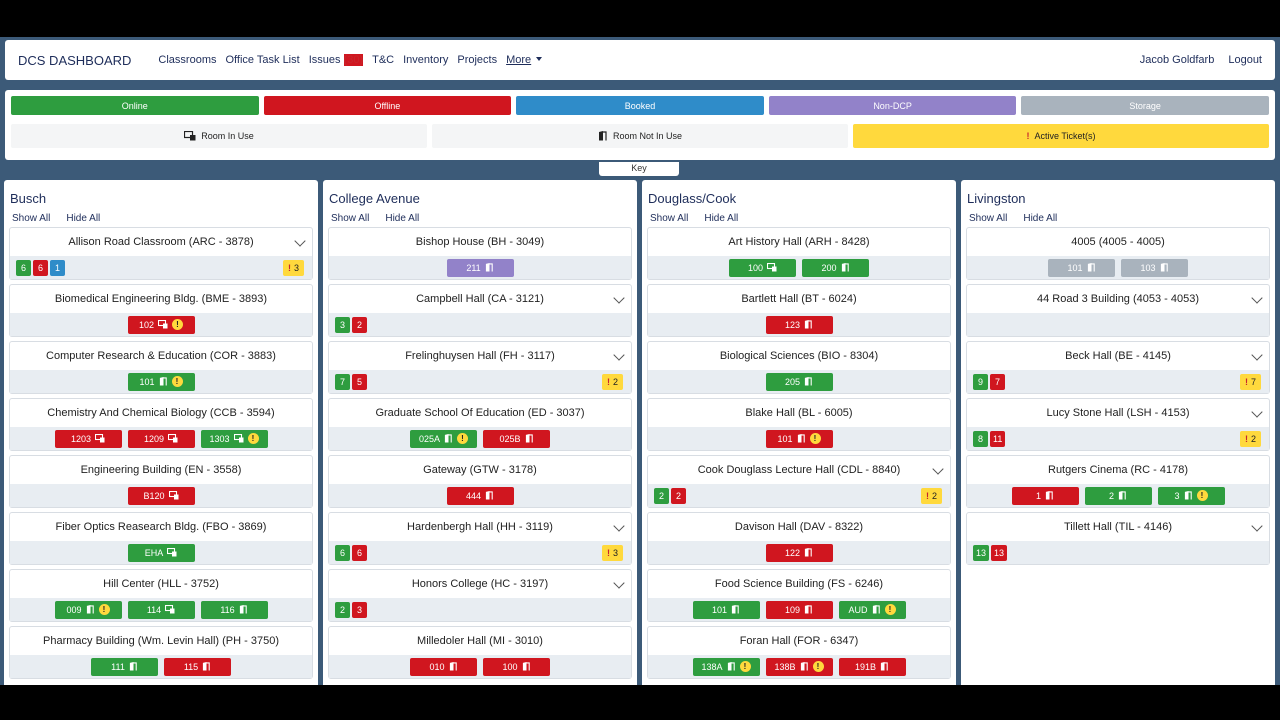 Image resolution: width=1280 pixels, height=720 pixels. I want to click on building-card: Hardenbergh Hall (HH - 3119) 6 6! 3, so click(480, 538).